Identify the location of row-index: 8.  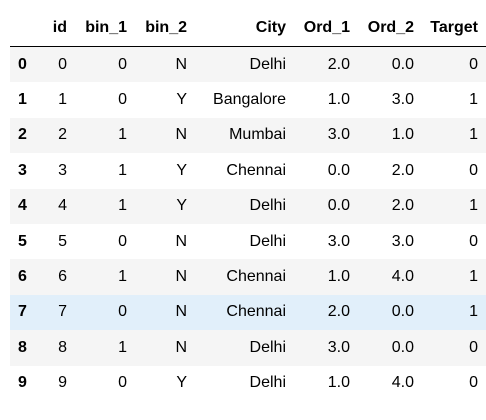
(22, 347).